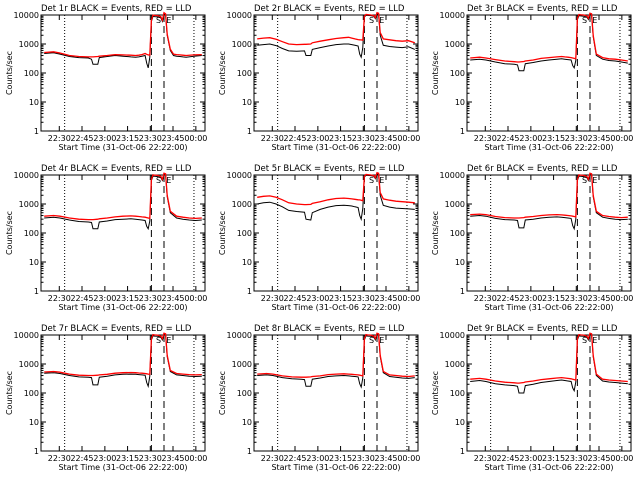 Image resolution: width=640 pixels, height=480 pixels. What do you see at coordinates (116, 169) in the screenshot?
I see `panel-title: Det 4r BLACK = Events, RED = LLD` at bounding box center [116, 169].